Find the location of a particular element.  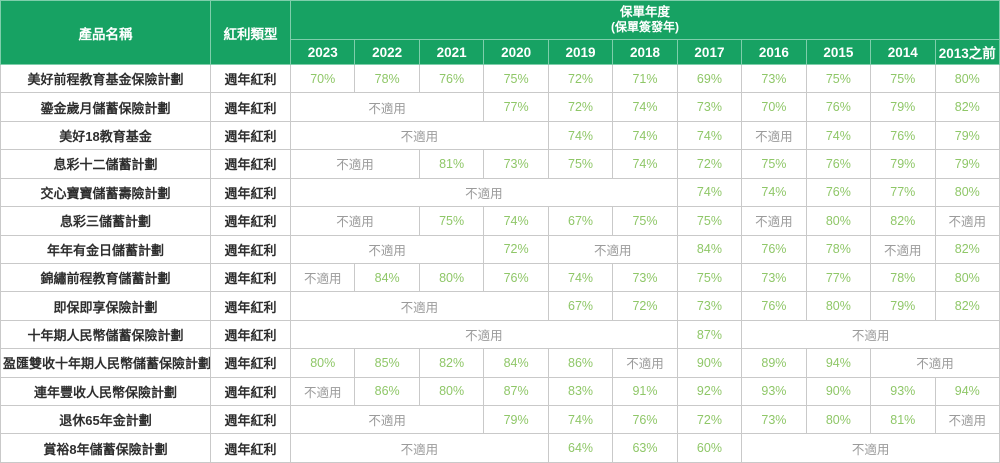

ratio-value-cell: 94% is located at coordinates (967, 391).